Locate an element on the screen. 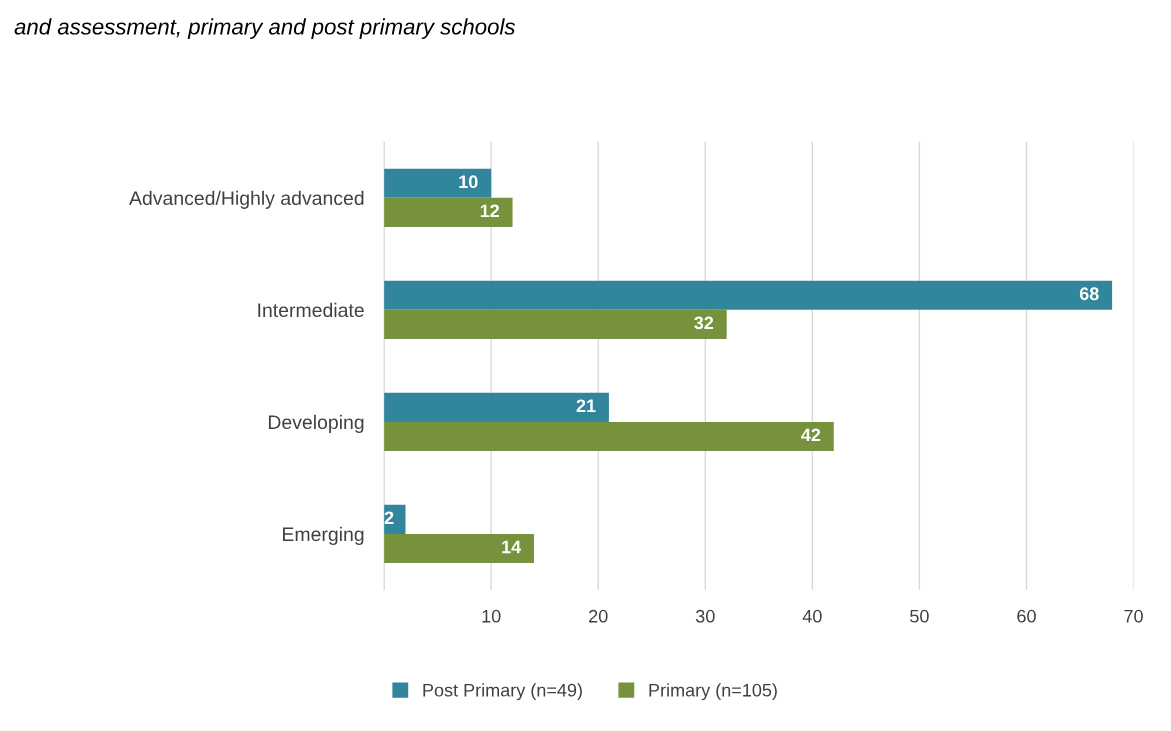  chart-title: and assessment, primary and post primary schools is located at coordinates (265, 28).